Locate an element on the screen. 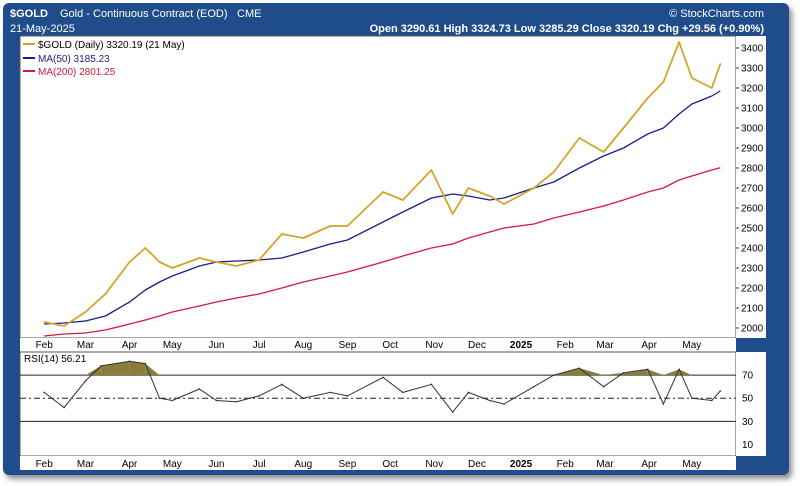  price-tick-label: 3400 is located at coordinates (752, 49).